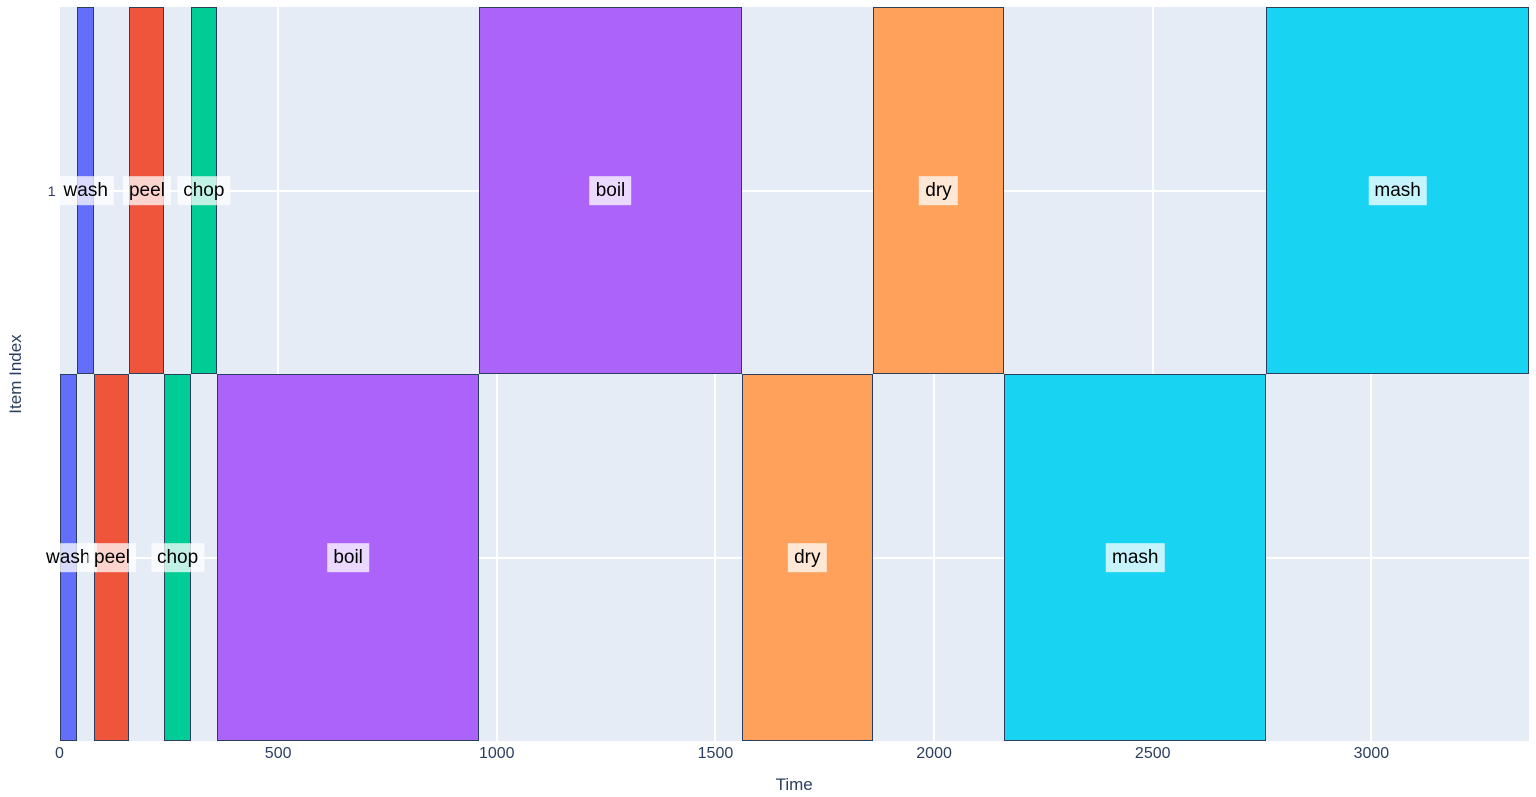  I want to click on bar-label-item1-peel: peel, so click(146, 190).